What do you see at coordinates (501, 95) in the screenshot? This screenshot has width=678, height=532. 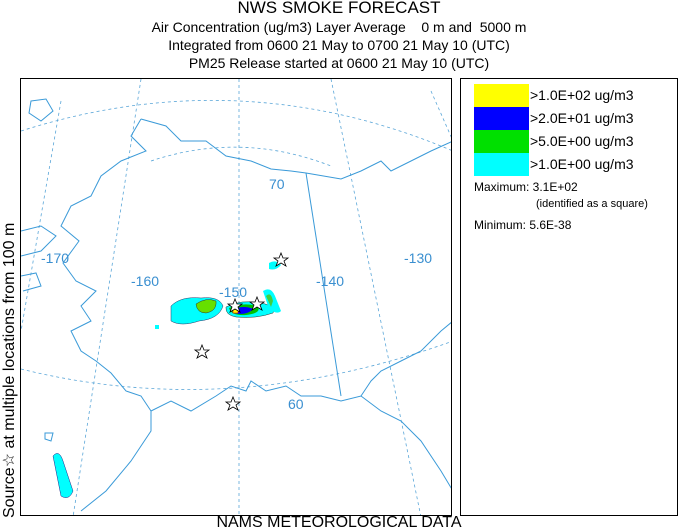 I see `legend-swatch-yellow` at bounding box center [501, 95].